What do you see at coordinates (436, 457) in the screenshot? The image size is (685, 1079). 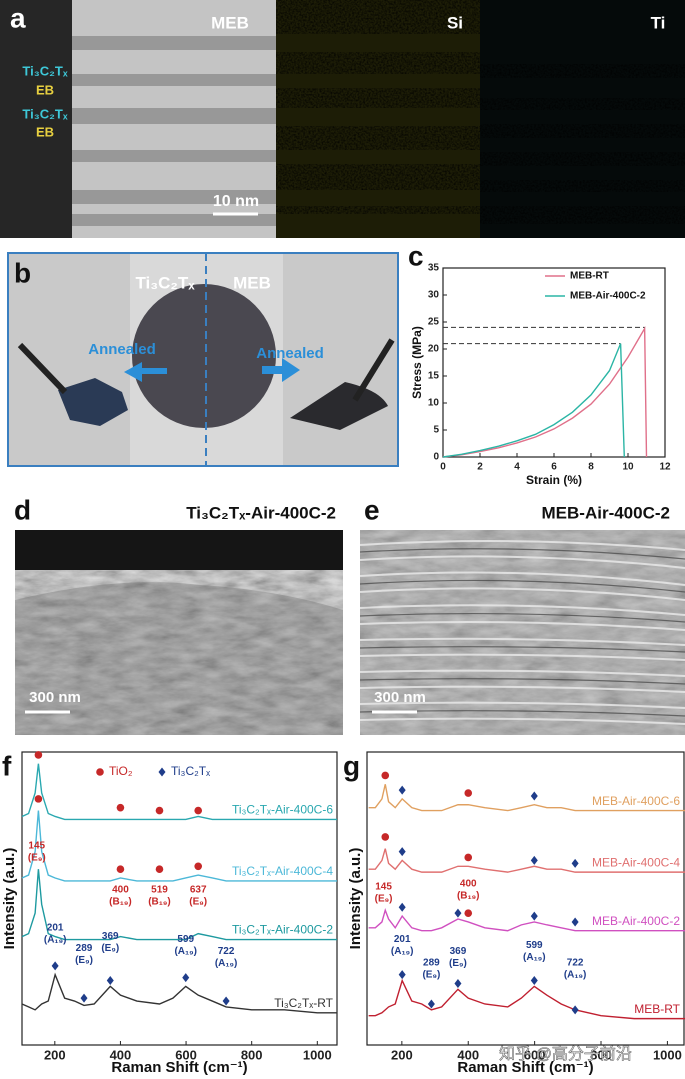 I see `y-tick-label: 0` at bounding box center [436, 457].